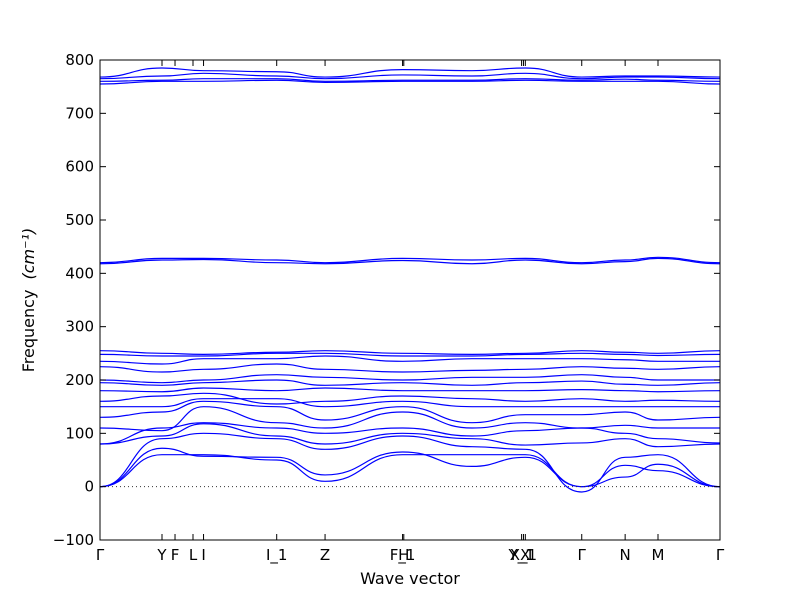 Image resolution: width=800 pixels, height=605 pixels. I want to click on y-tick-label: 500, so click(79, 220).